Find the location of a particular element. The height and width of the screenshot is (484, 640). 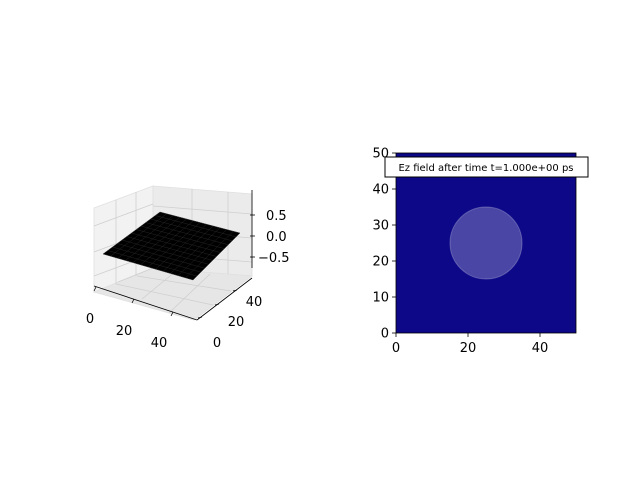

y-axis-line is located at coordinates (224, 299).